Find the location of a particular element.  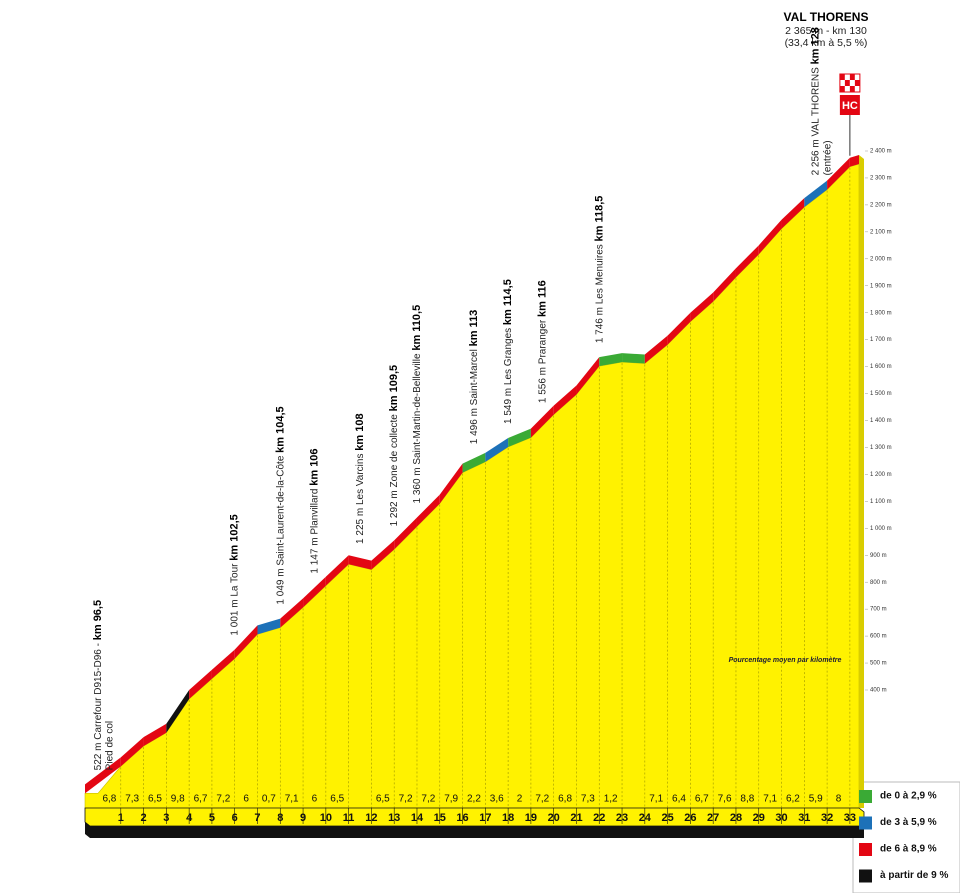

km-label: 21 is located at coordinates (576, 818).